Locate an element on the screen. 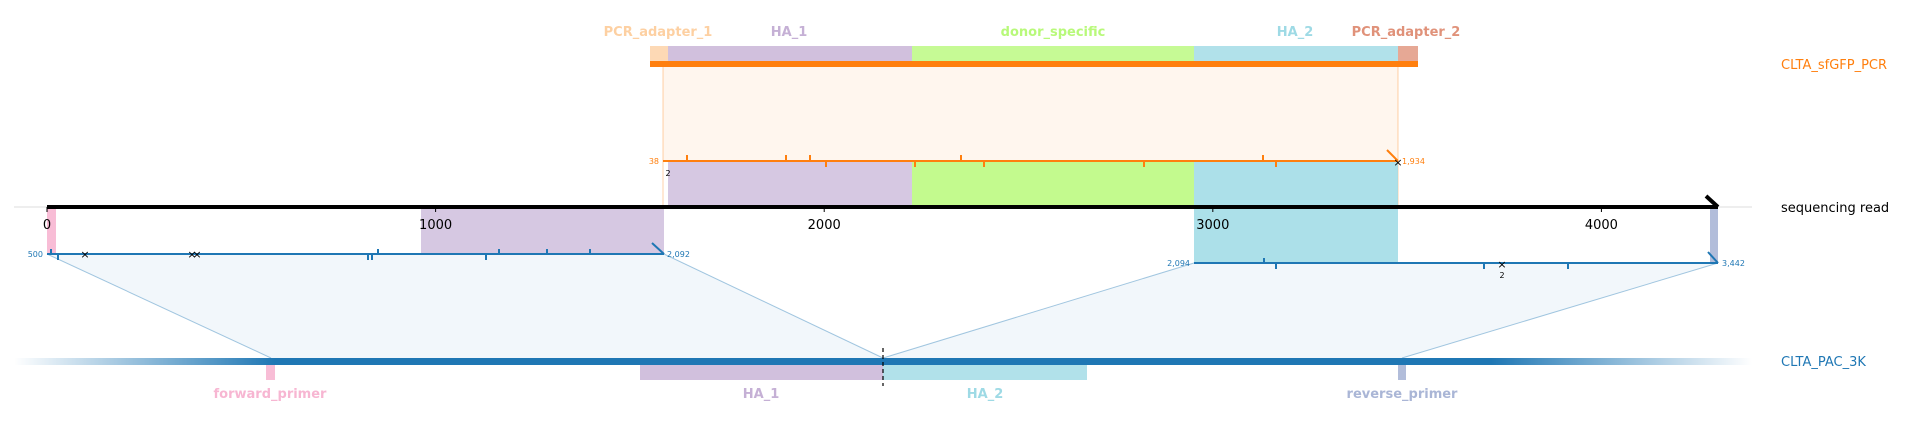 The width and height of the screenshot is (1906, 432). read-axis-tick-label-3: 3000 is located at coordinates (1212, 225).